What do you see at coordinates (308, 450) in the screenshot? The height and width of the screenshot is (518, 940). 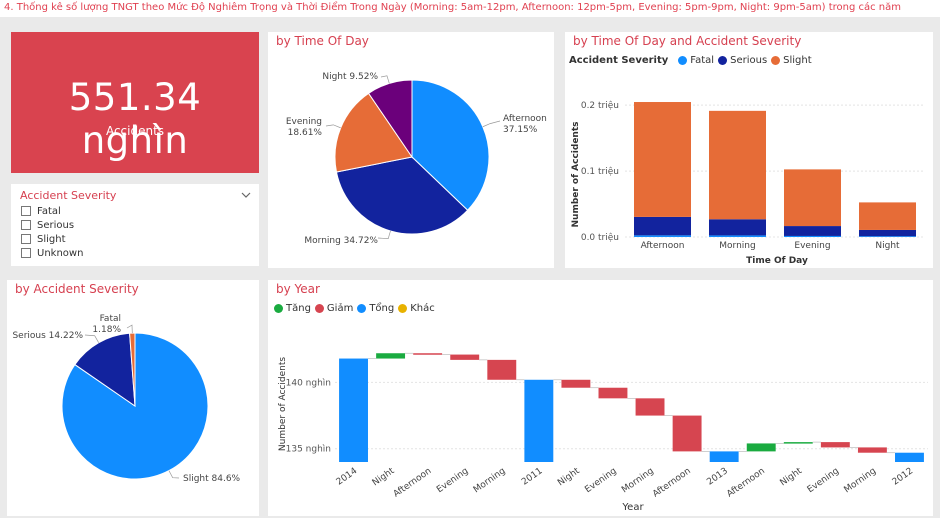 I see `y-tick-label: 135 nghìn` at bounding box center [308, 450].